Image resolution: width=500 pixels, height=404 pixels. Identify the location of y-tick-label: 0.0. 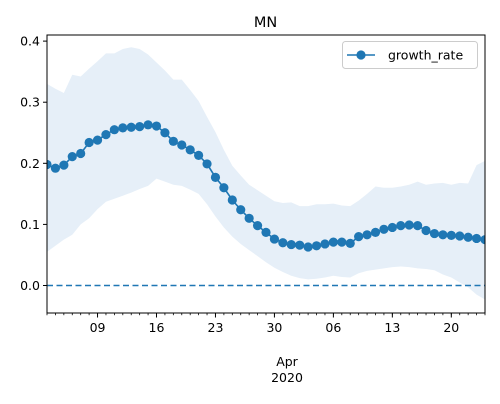
(30, 285).